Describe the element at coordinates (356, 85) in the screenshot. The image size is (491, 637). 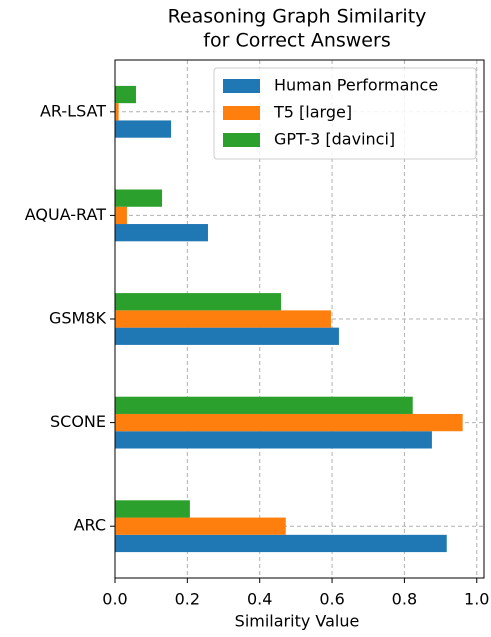
I see `legend-label: Human Performance` at that location.